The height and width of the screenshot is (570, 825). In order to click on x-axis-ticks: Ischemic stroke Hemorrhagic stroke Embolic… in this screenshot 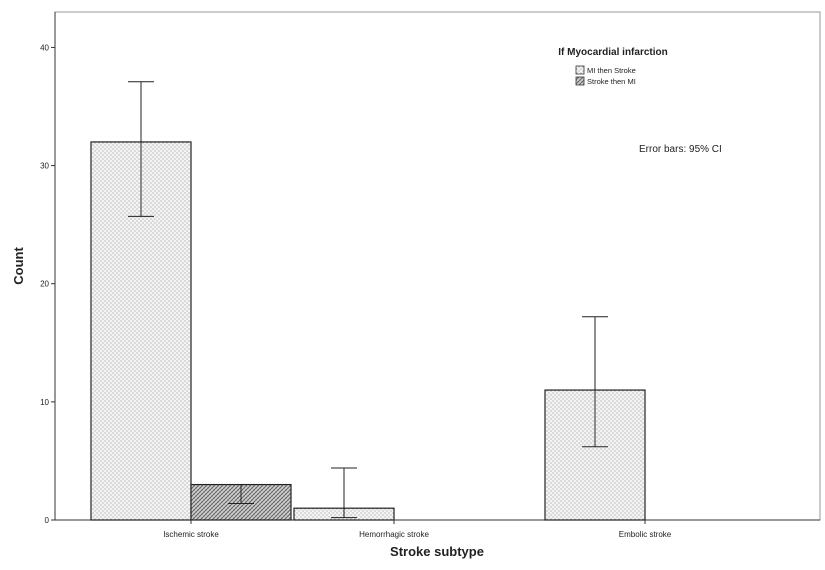, I will do `click(417, 529)`.